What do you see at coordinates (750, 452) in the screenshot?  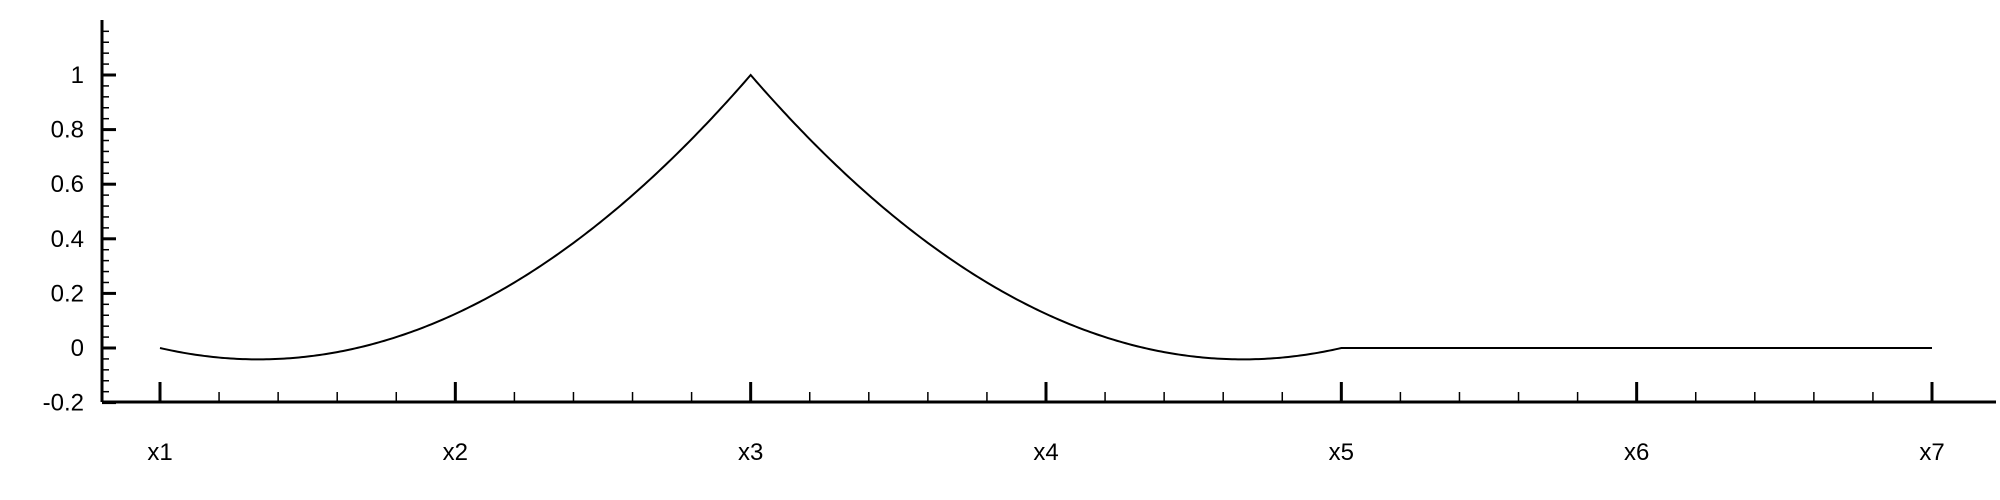 I see `x-tick-label-x3: x3` at bounding box center [750, 452].